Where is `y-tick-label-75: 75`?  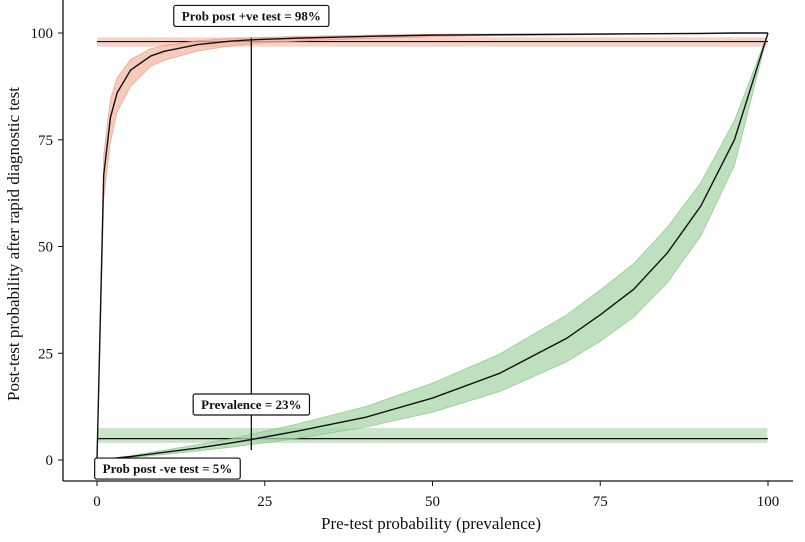
y-tick-label-75: 75 is located at coordinates (45, 141).